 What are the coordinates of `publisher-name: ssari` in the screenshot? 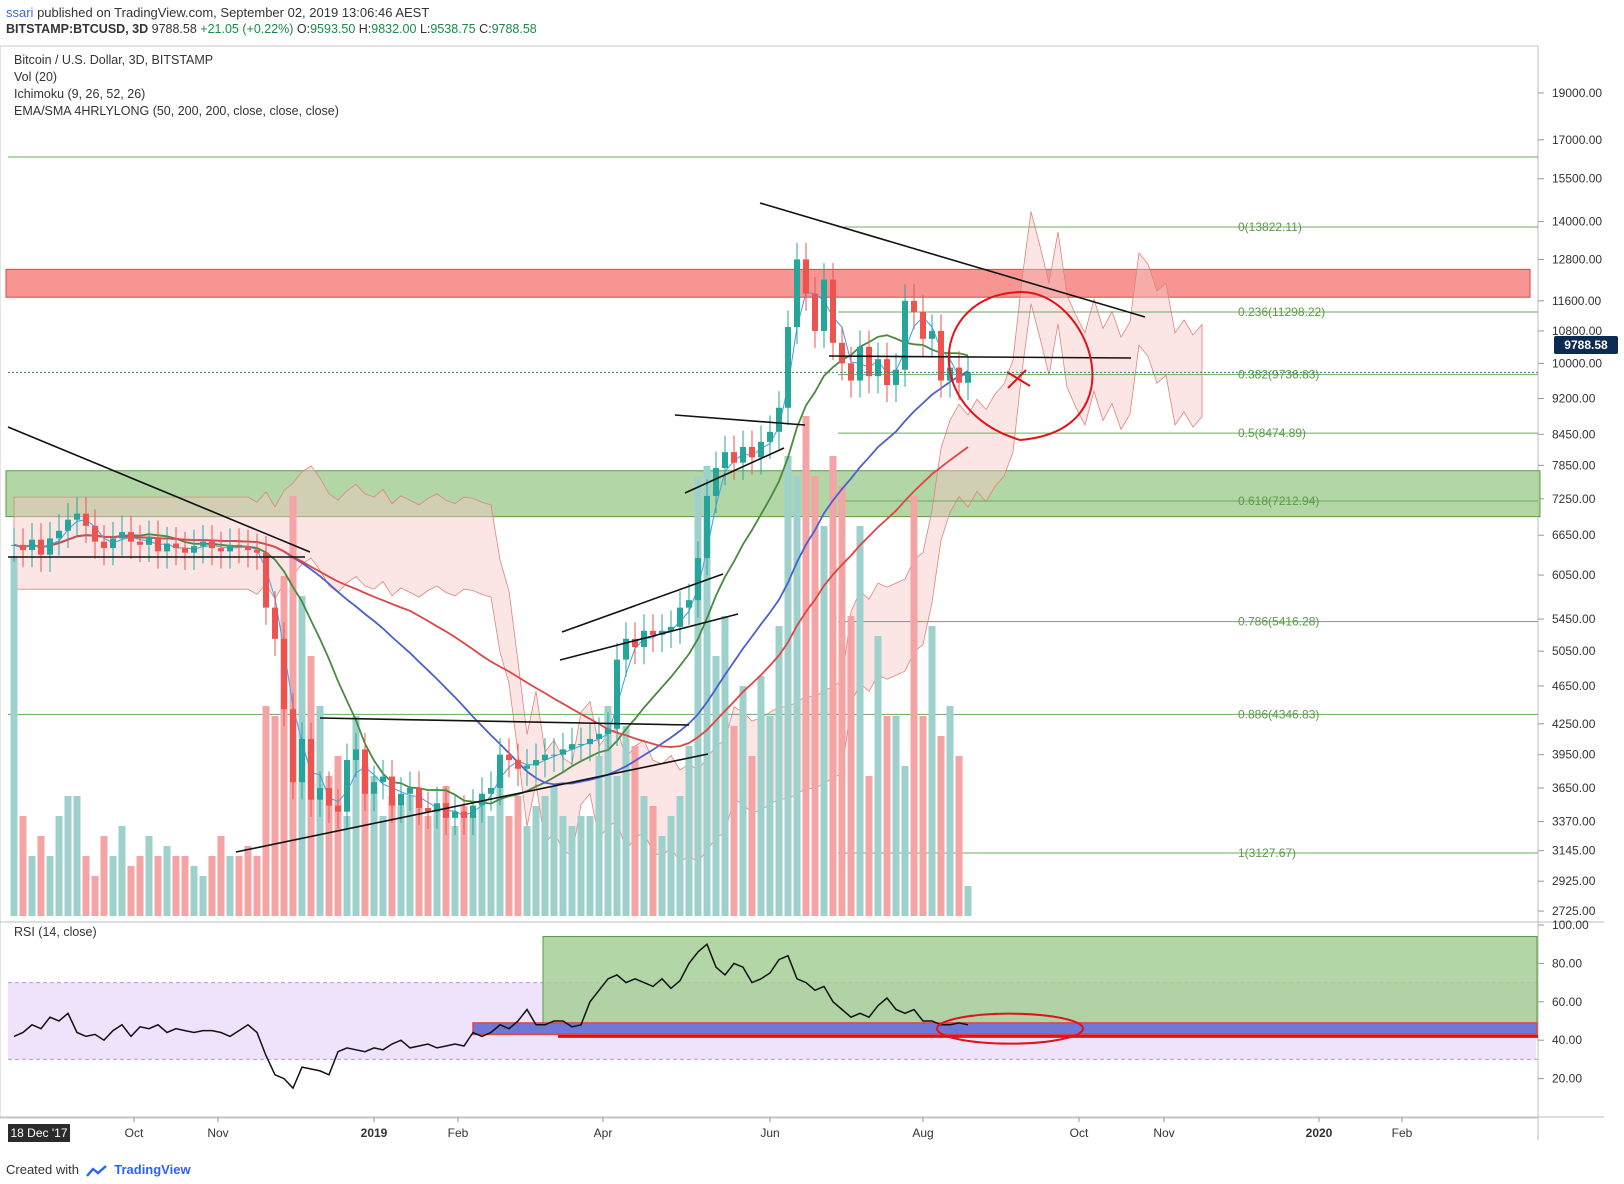 It's located at (20, 12).